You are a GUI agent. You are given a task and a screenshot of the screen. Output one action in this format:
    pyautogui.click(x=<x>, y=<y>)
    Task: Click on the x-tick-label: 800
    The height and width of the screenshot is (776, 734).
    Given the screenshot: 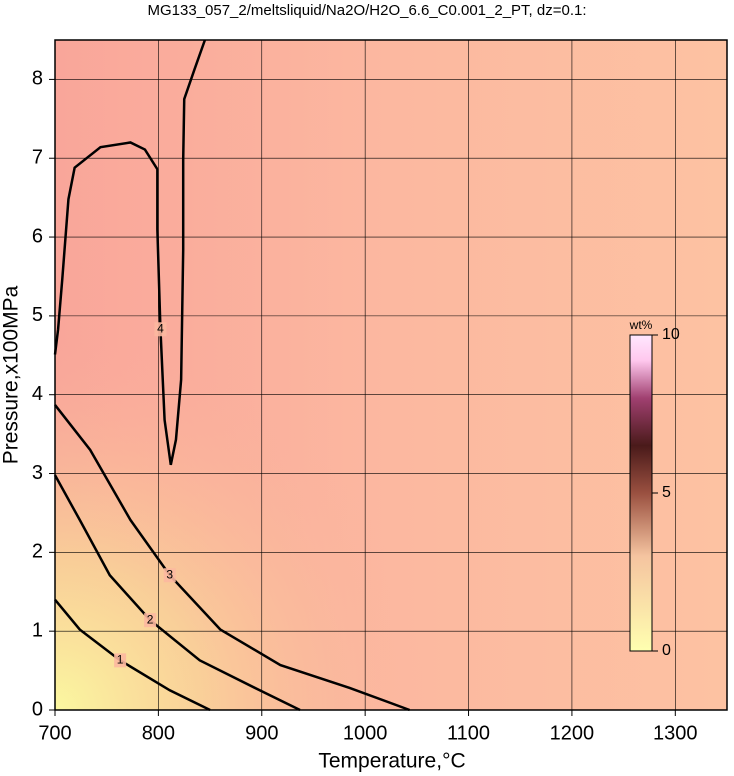 What is the action you would take?
    pyautogui.click(x=158, y=733)
    